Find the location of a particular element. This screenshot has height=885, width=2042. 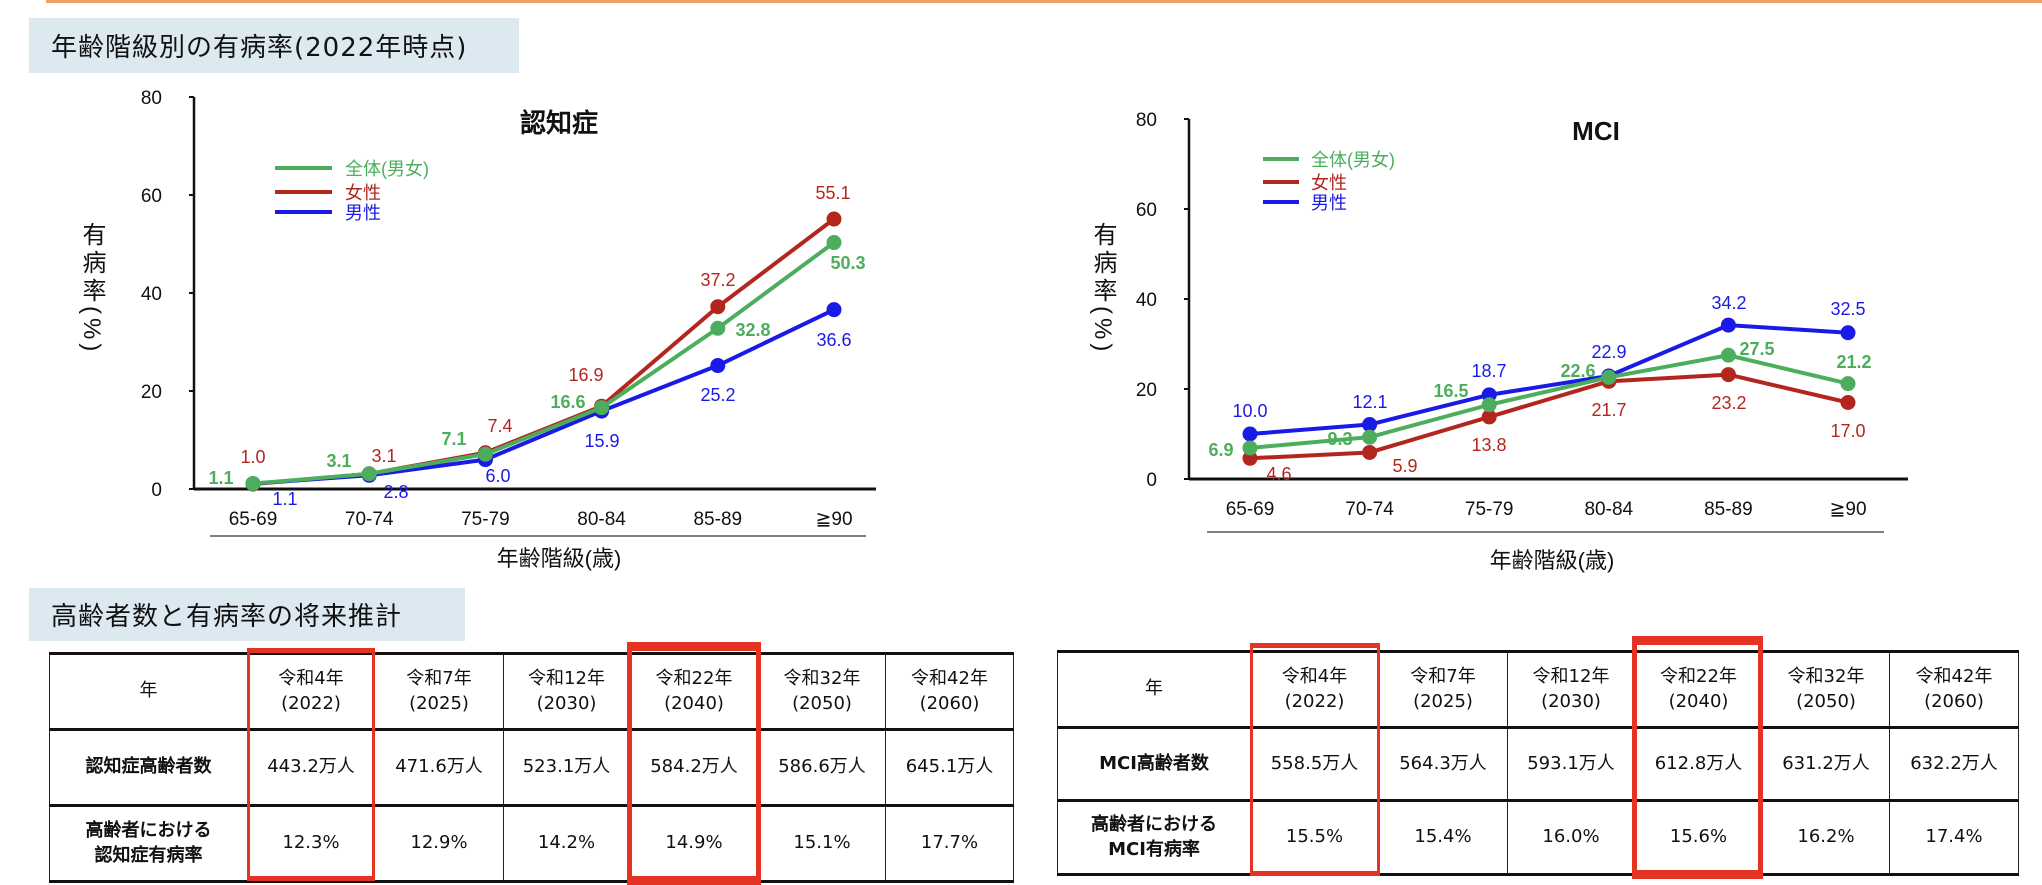

column-header: 令和12年 (2030) is located at coordinates (1571, 689).